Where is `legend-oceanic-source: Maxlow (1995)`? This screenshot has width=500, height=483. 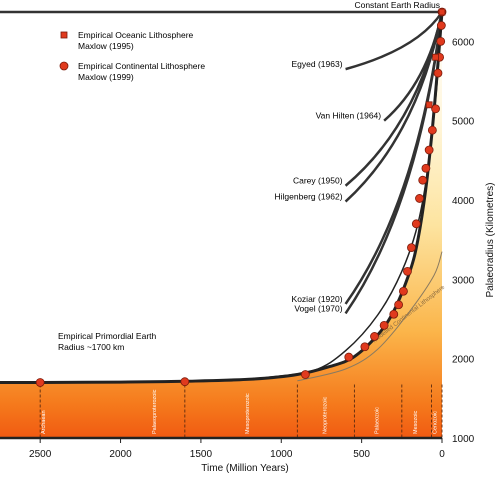 legend-oceanic-source: Maxlow (1995) is located at coordinates (106, 46).